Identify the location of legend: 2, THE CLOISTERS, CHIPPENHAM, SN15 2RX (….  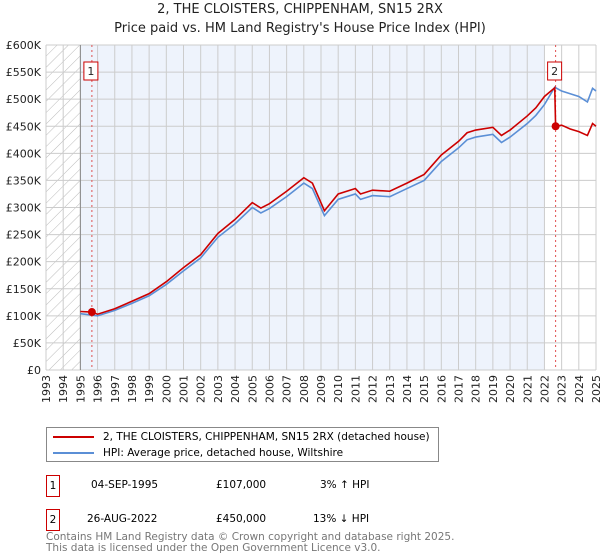
(242, 444).